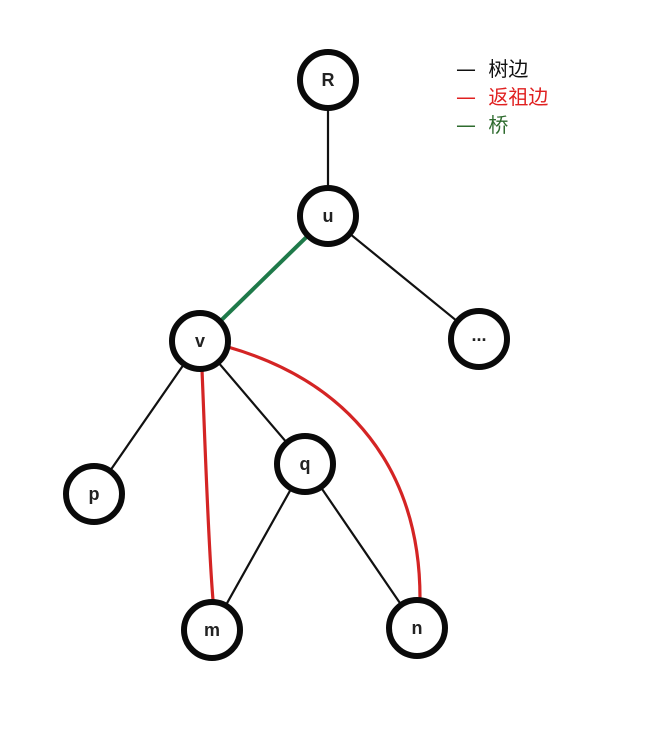 This screenshot has width=650, height=734. I want to click on node-v-circle, so click(200, 341).